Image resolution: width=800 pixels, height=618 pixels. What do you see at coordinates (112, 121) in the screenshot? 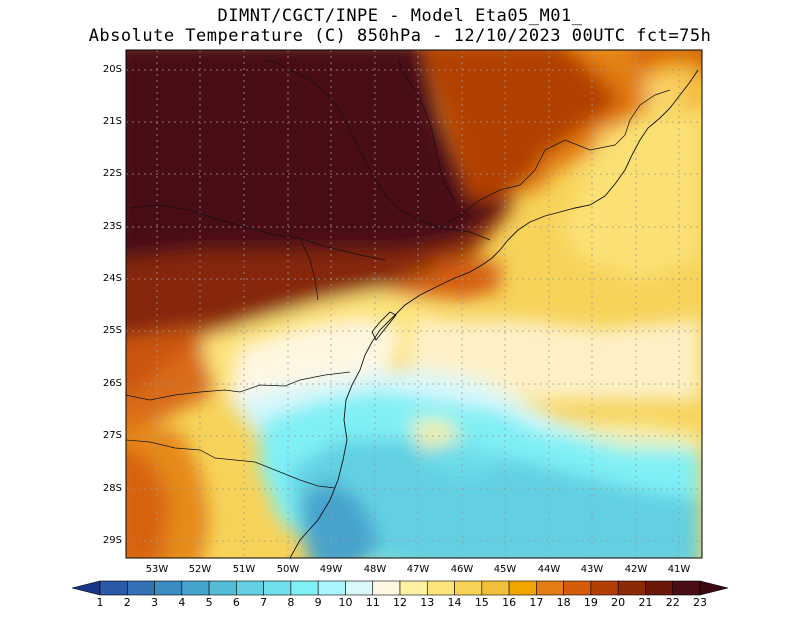
I see `lat-label: 21S` at bounding box center [112, 121].